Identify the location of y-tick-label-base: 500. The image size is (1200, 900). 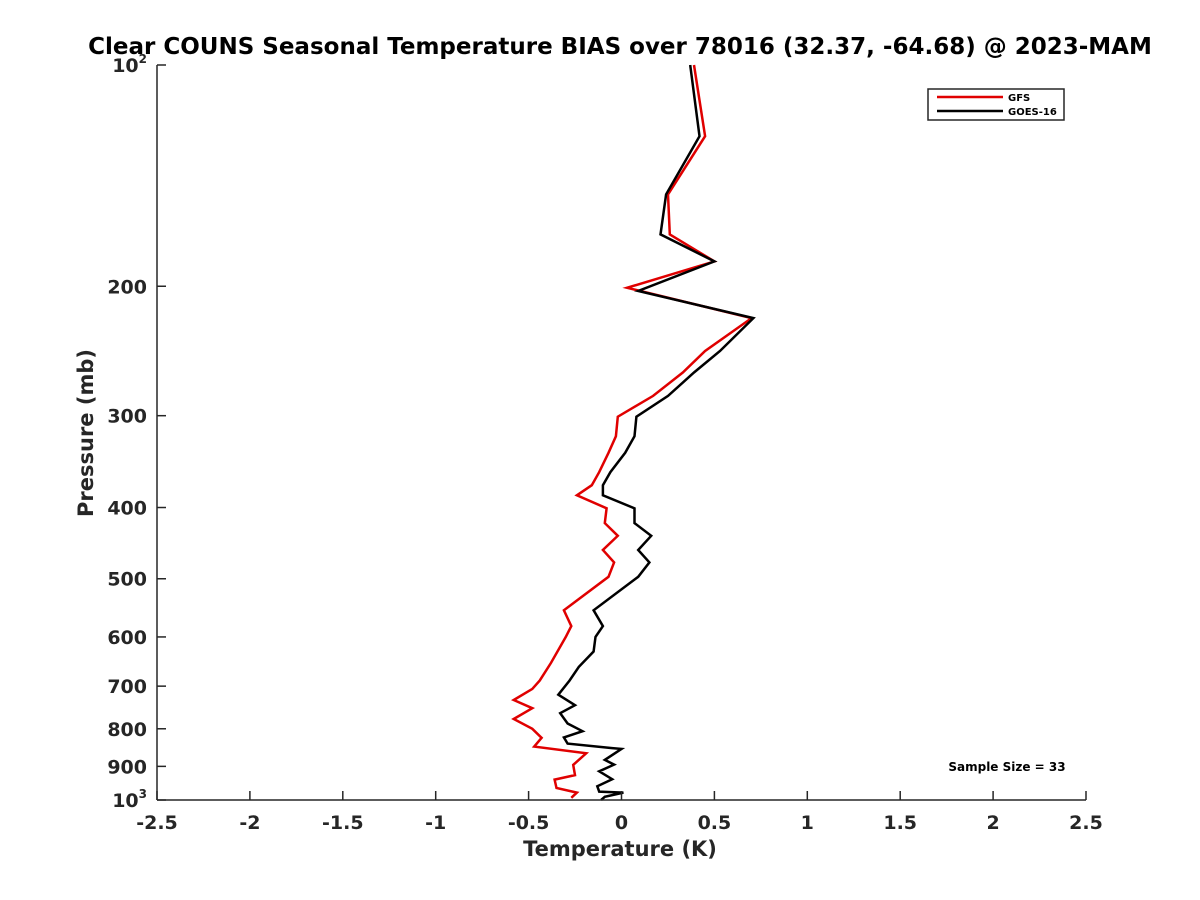
(127, 580).